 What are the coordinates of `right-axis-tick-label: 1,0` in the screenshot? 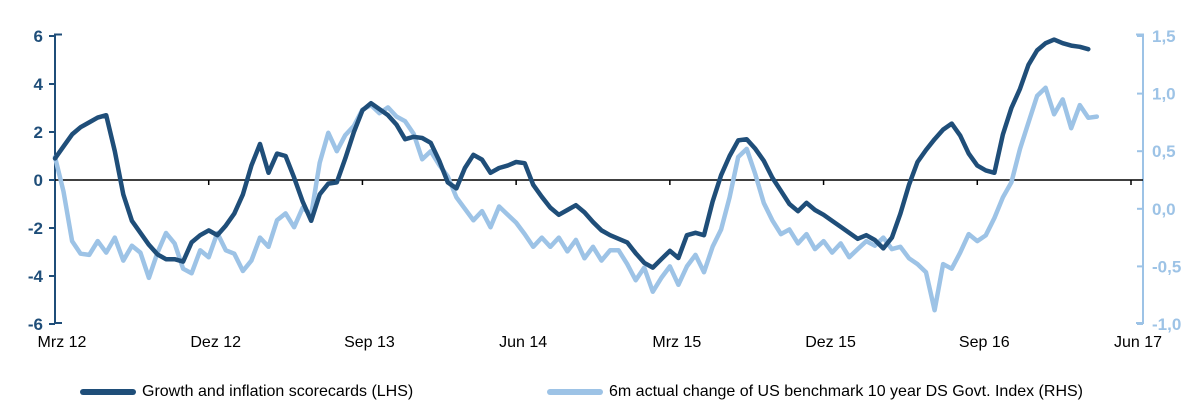 It's located at (1164, 94).